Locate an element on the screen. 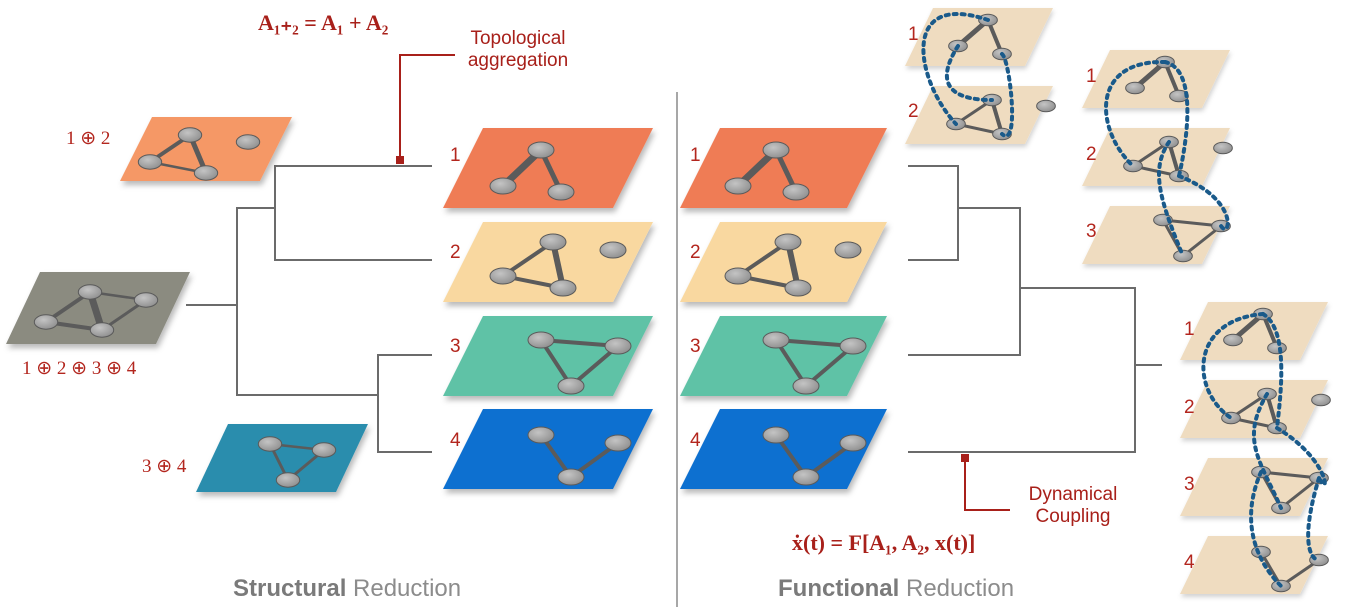 The height and width of the screenshot is (607, 1354). annotation-dynamical-line1: Dynamical is located at coordinates (1073, 494).